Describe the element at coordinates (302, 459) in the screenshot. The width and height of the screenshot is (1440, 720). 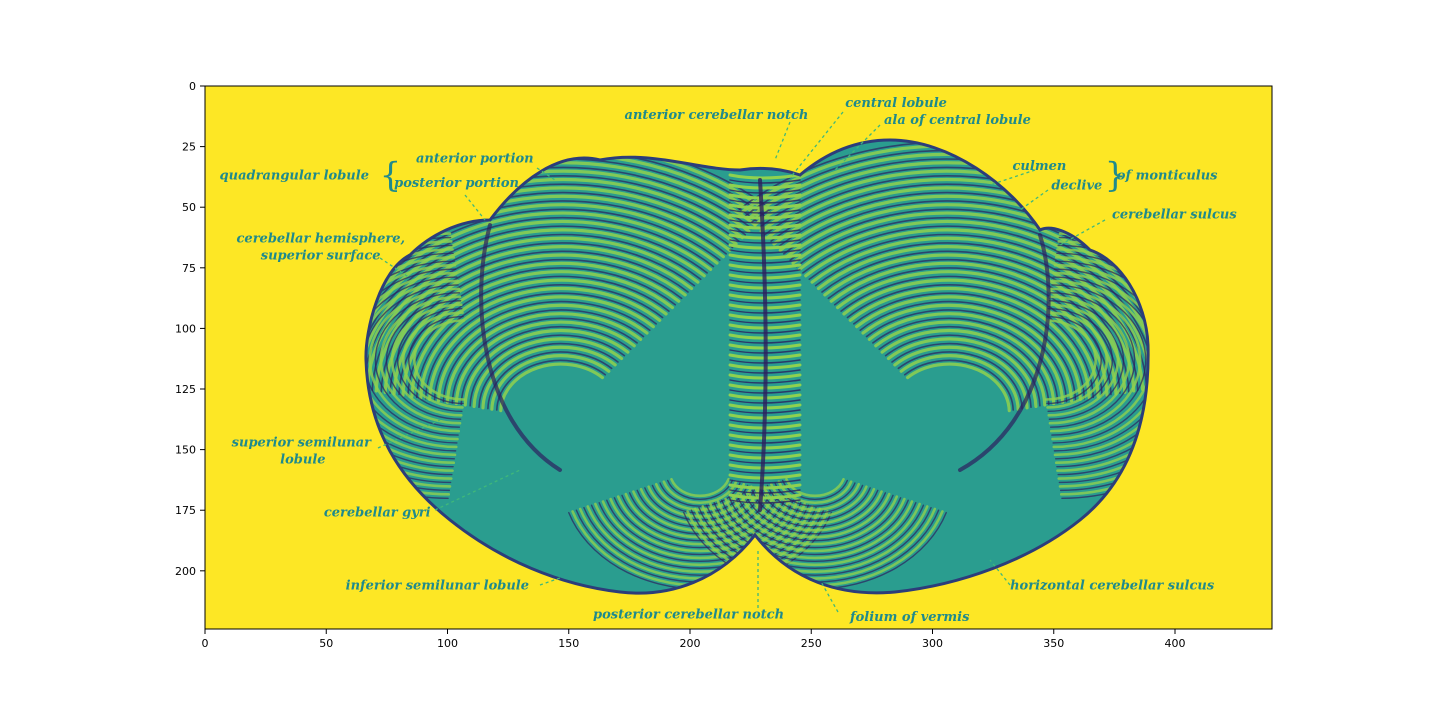
I see `label-lobule: lobule` at that location.